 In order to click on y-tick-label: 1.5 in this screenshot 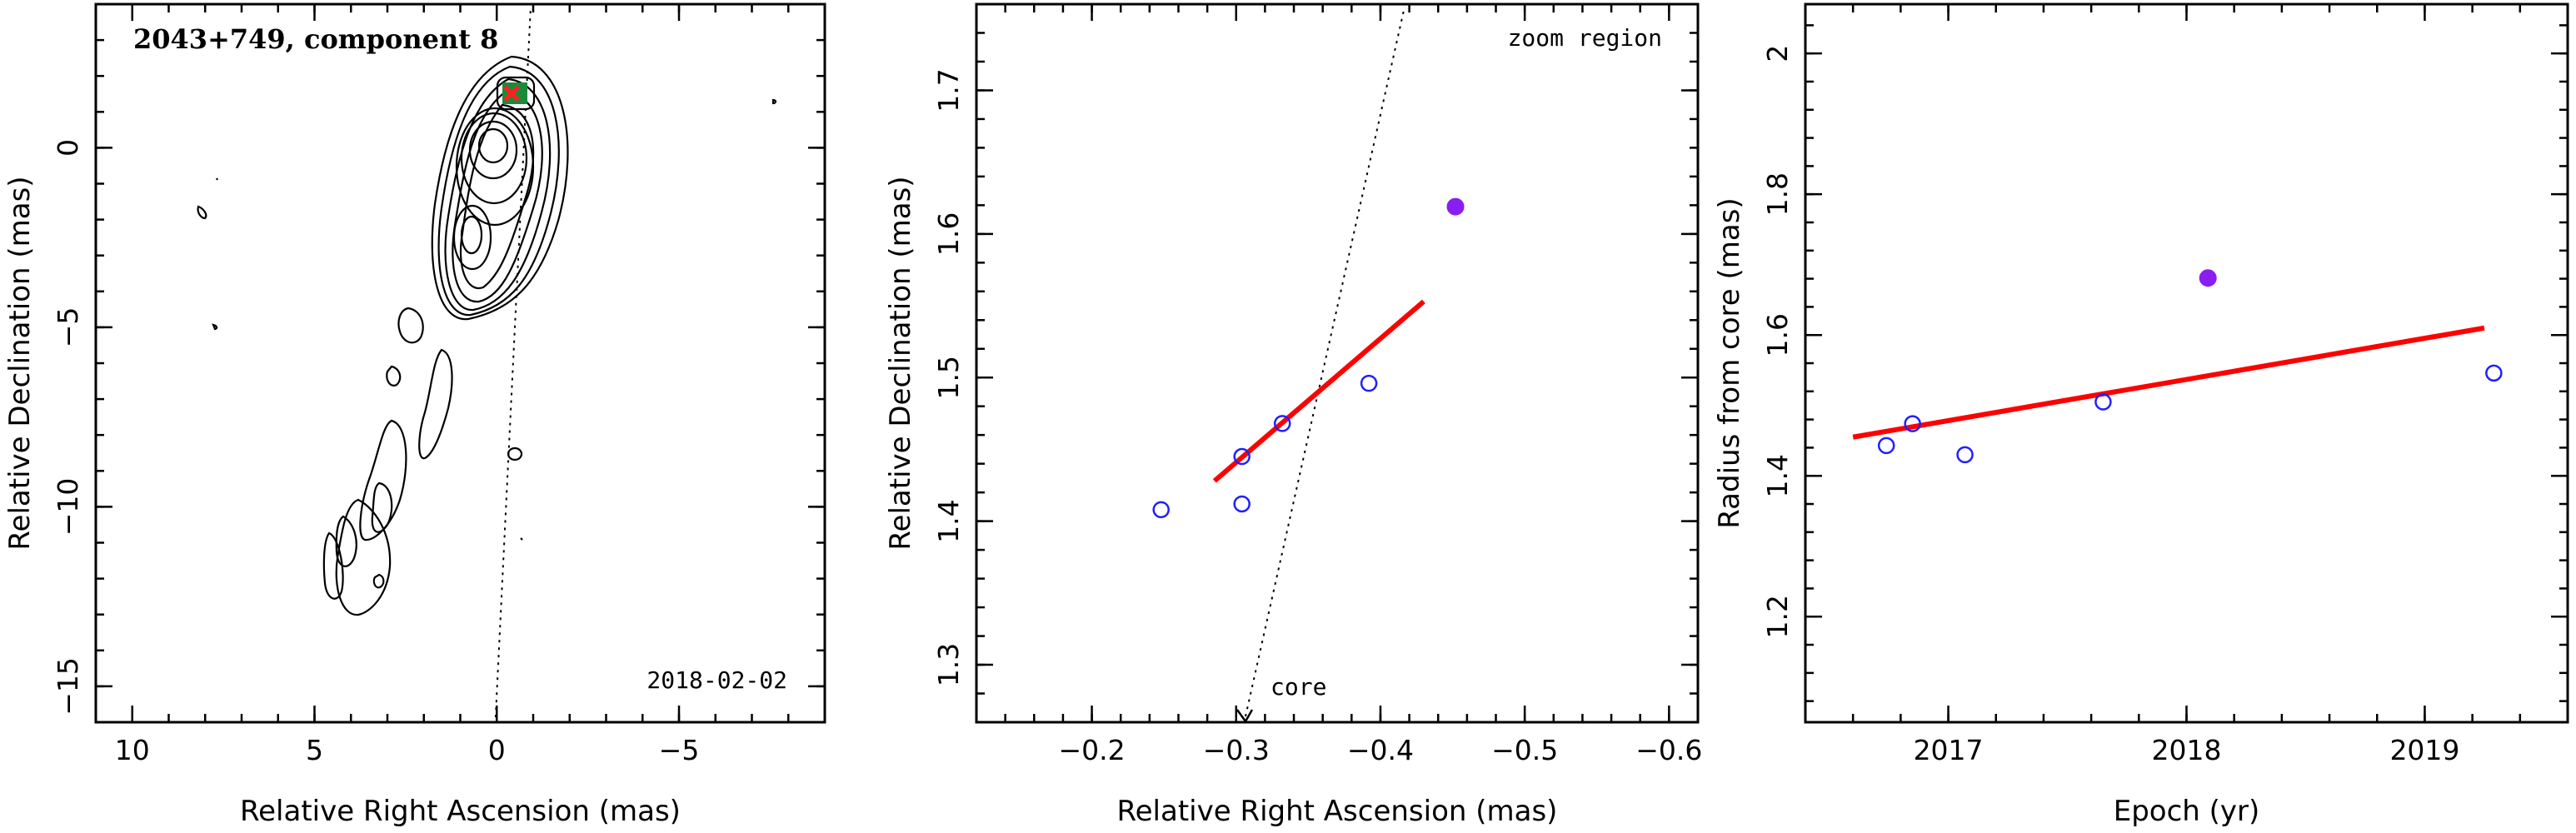, I will do `click(948, 377)`.